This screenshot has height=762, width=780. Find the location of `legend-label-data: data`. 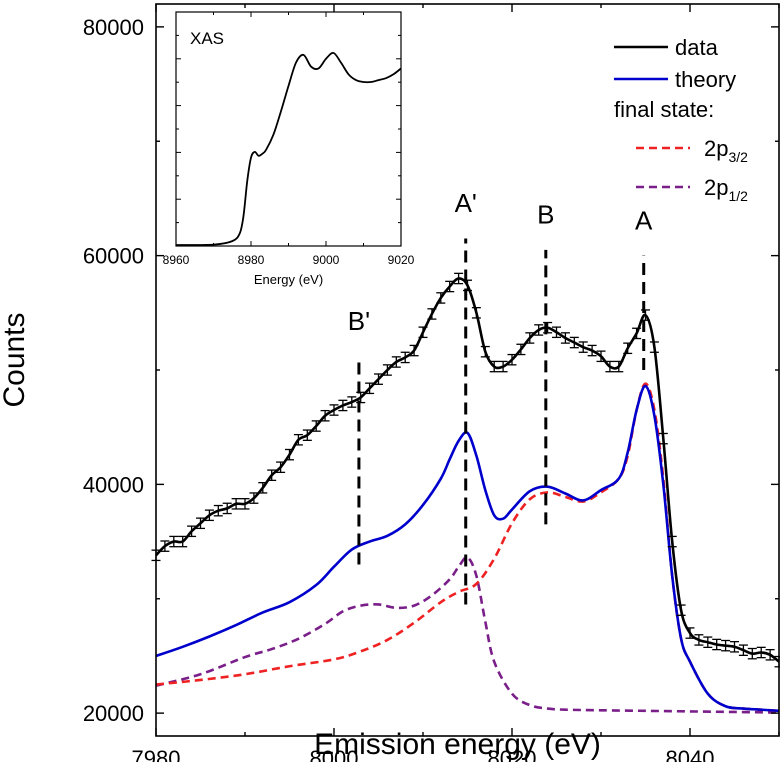

legend-label-data: data is located at coordinates (697, 47).